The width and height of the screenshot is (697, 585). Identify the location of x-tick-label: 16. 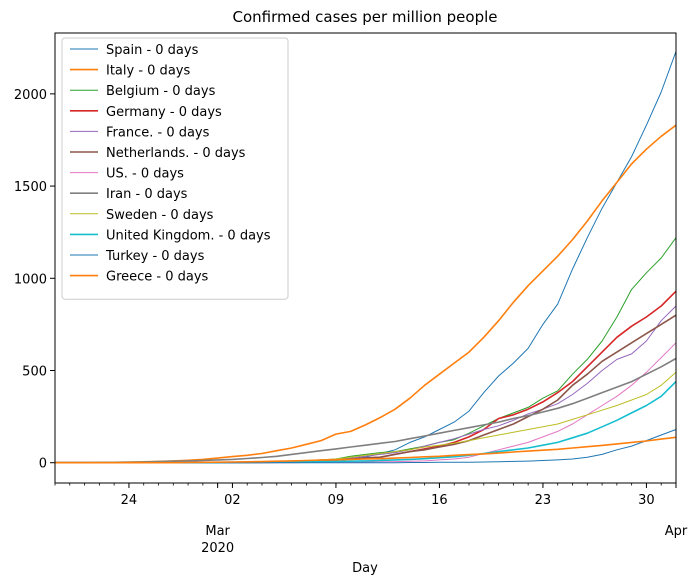
(439, 500).